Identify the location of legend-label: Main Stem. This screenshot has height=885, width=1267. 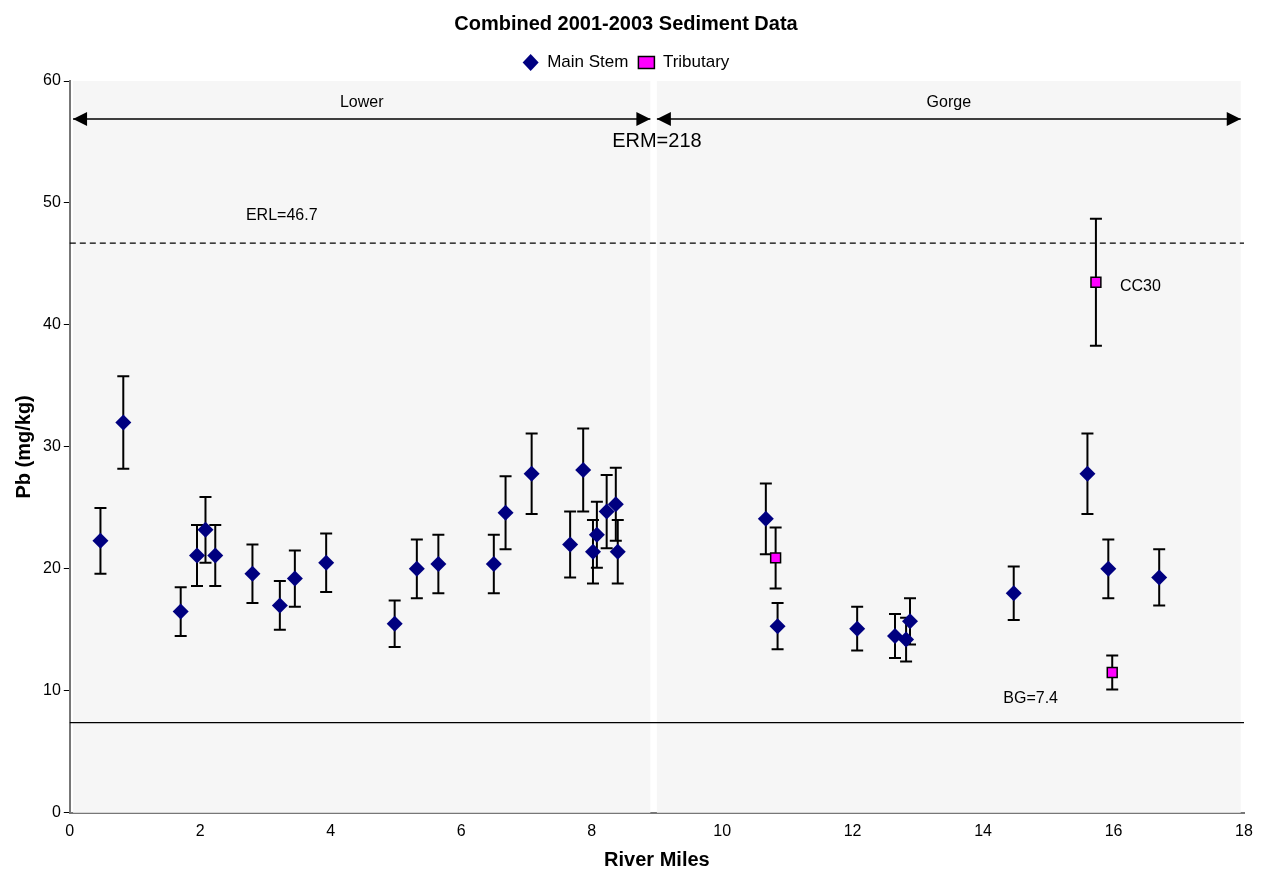
(588, 62).